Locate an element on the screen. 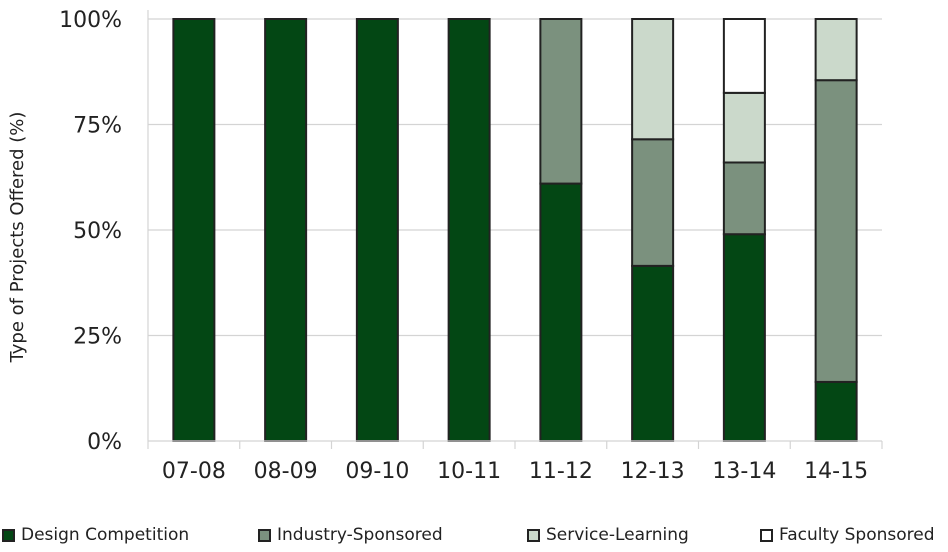  legend-item: Industry-Sponsored is located at coordinates (350, 535).